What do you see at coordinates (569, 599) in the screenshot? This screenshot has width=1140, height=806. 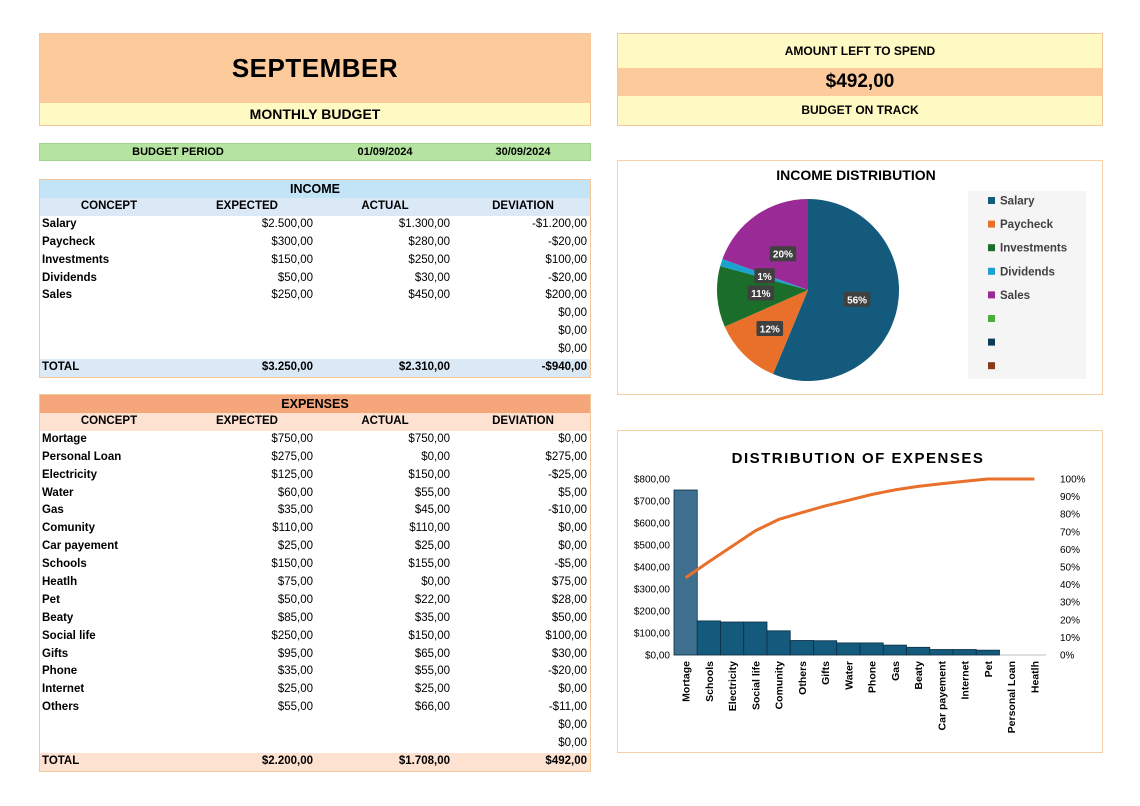 I see `deviation-cell: $28,00` at bounding box center [569, 599].